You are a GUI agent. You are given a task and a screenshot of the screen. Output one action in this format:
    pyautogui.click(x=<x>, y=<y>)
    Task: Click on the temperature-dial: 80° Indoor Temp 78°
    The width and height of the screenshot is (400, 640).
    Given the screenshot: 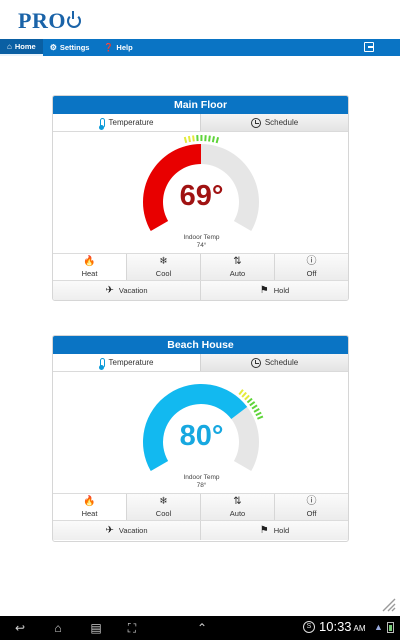 What is the action you would take?
    pyautogui.click(x=200, y=432)
    